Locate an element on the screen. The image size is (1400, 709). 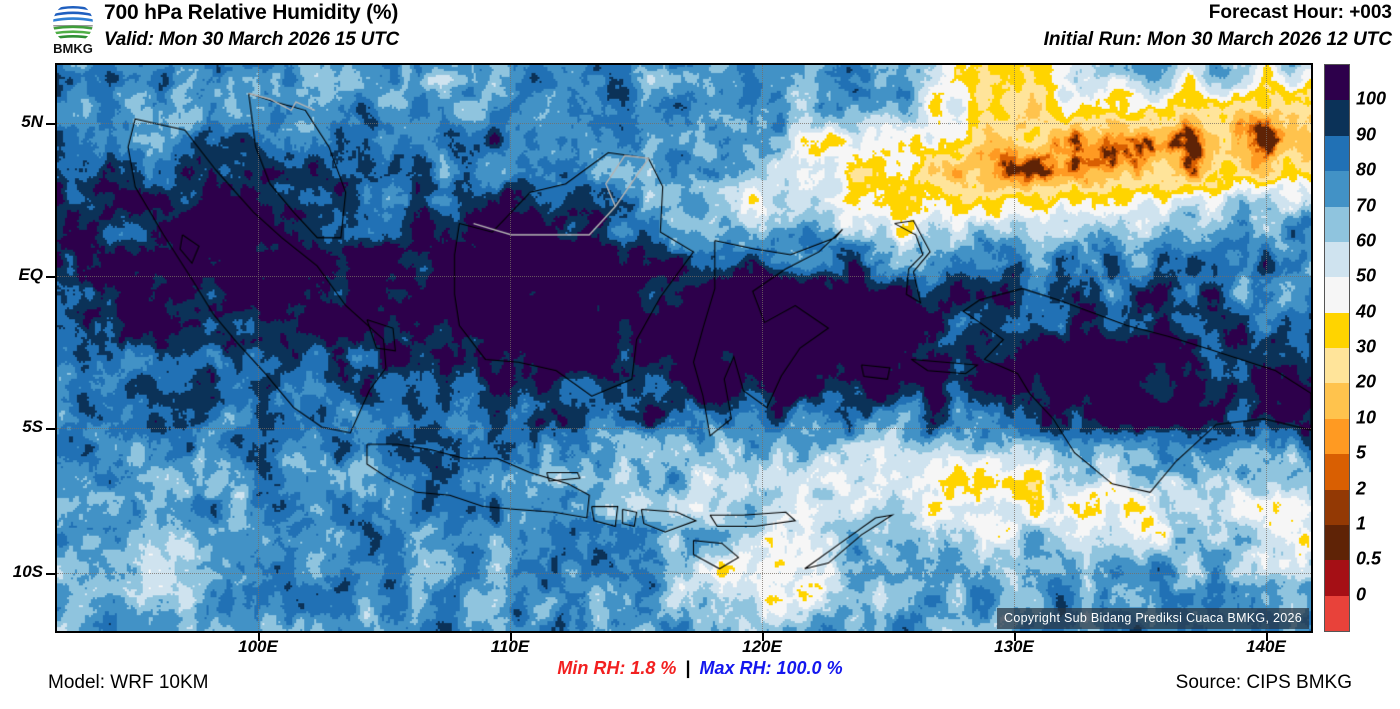
colorbar-labels: 100 90 80 70 60 50 40 30 20 10 5 2 1 0.5 0 is located at coordinates (1378, 348).